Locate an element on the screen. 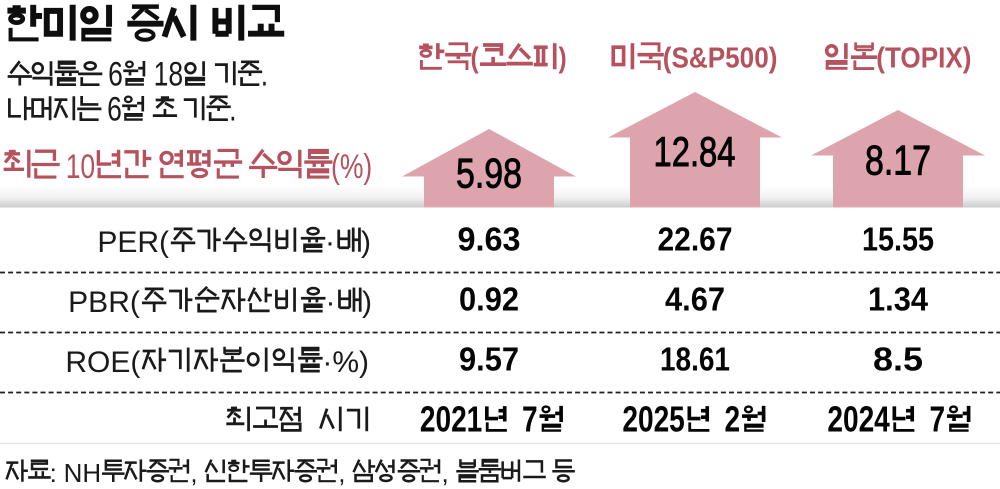 This screenshot has width=1000, height=489. svg-text: 4.67 is located at coordinates (695, 300).